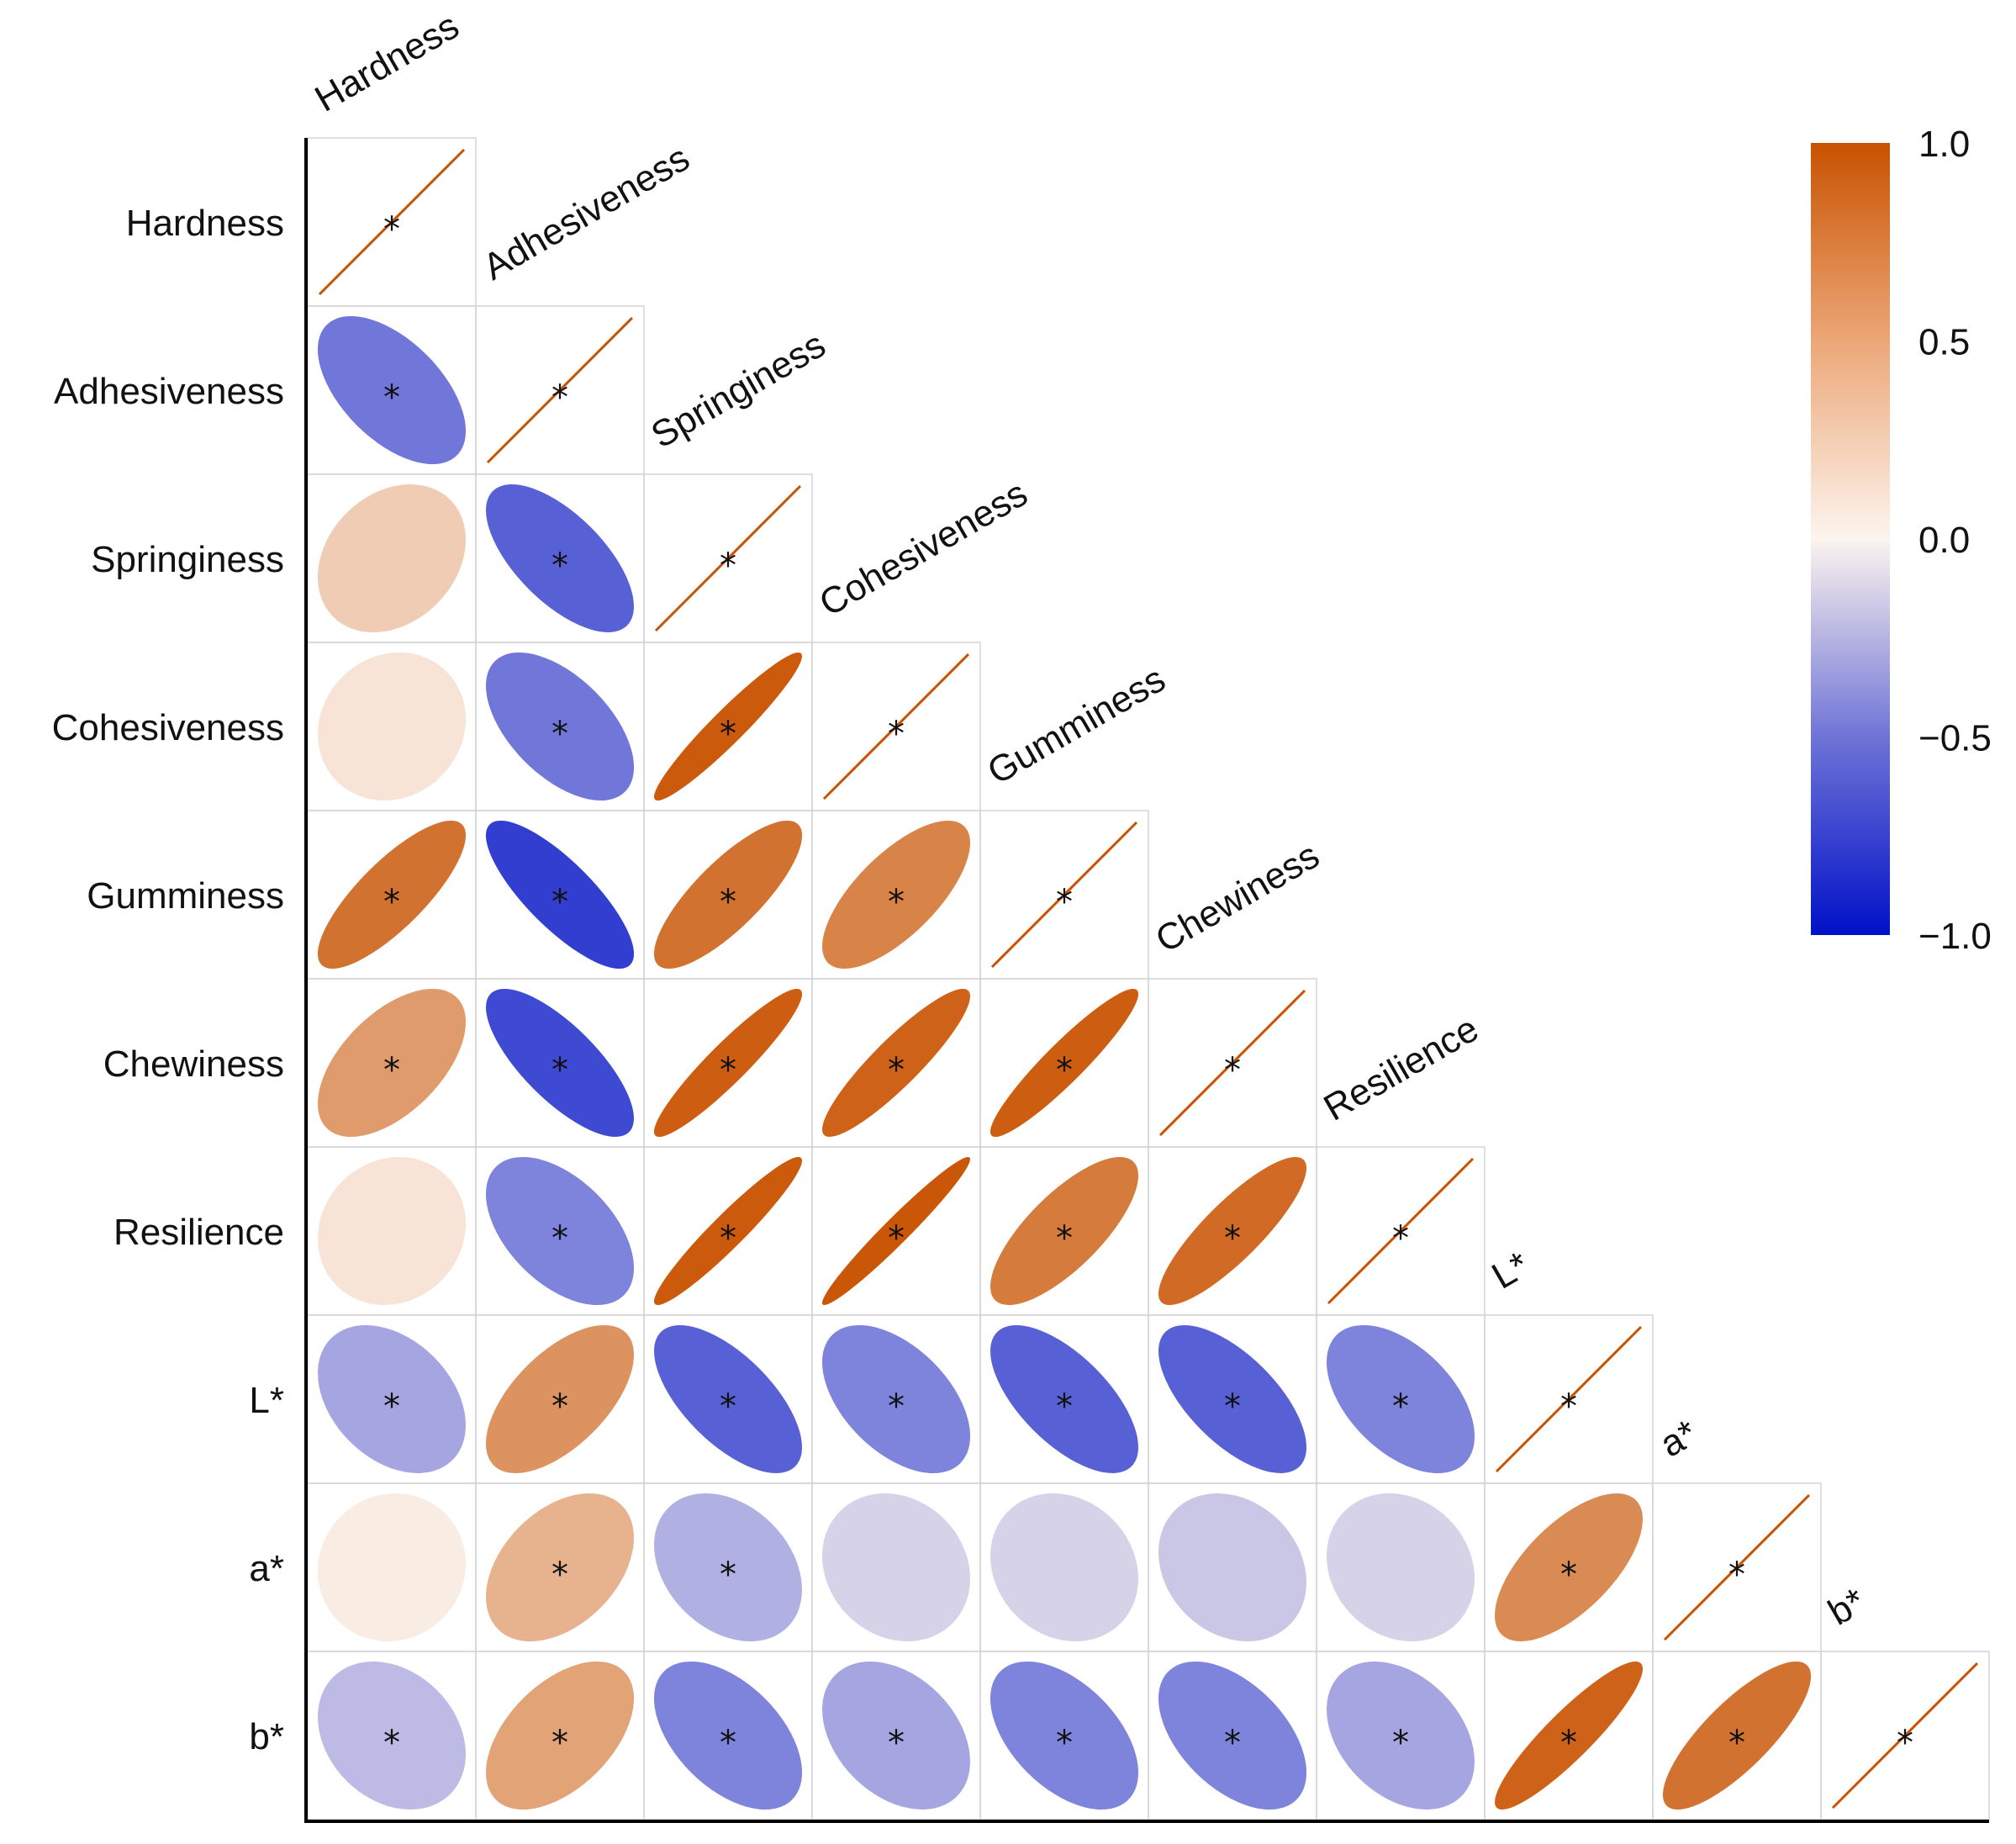 The height and width of the screenshot is (1844, 2016). Describe the element at coordinates (1400, 1567) in the screenshot. I see `cell-a-star-resilience-ellipse` at that location.